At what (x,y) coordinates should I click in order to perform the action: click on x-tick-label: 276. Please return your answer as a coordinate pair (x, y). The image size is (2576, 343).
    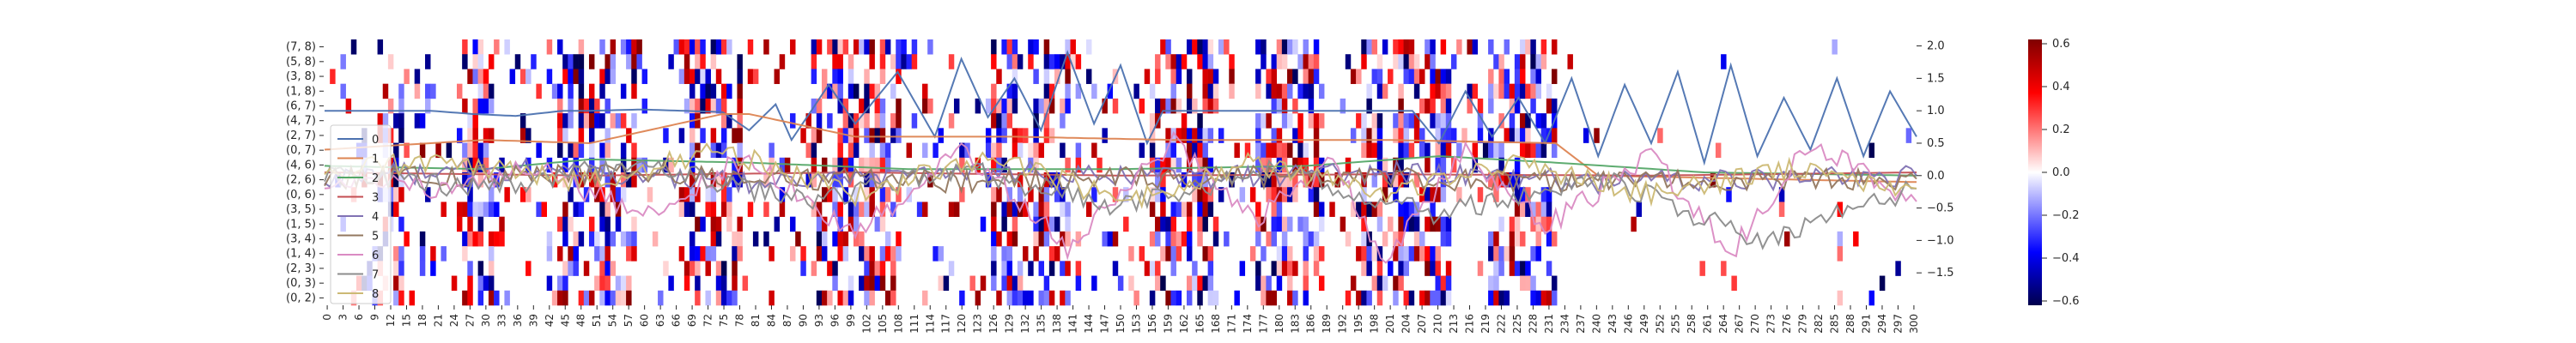
    Looking at the image, I should click on (1787, 324).